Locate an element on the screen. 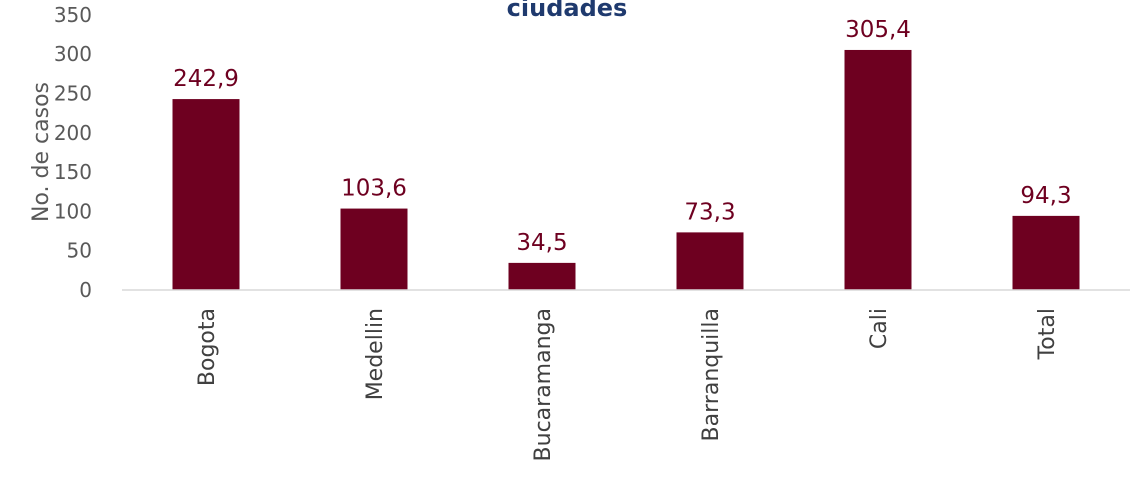 This screenshot has height=484, width=1140. data-label: 73,3 is located at coordinates (709, 212).